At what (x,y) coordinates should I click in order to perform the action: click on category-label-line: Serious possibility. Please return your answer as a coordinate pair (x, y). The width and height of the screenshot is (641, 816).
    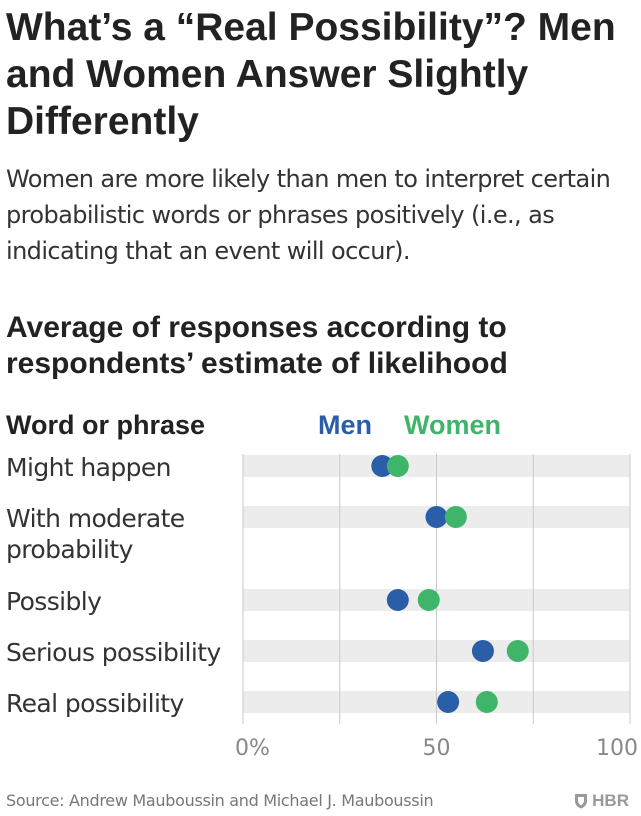
    Looking at the image, I should click on (113, 652).